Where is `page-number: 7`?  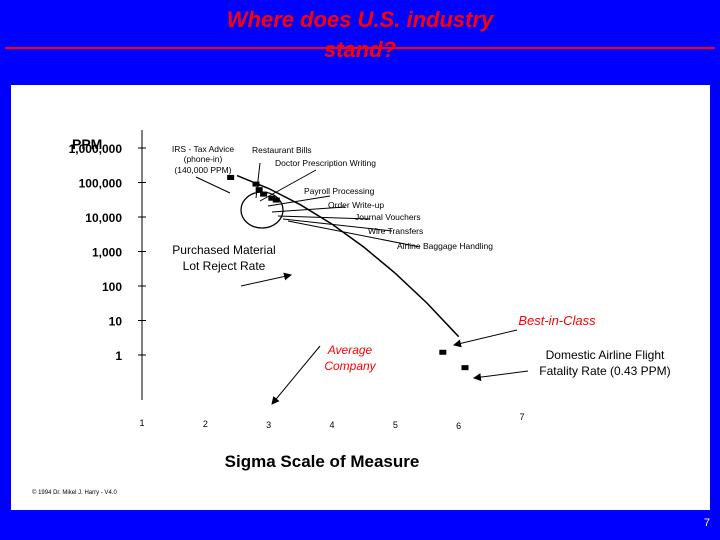
page-number: 7 is located at coordinates (706, 523).